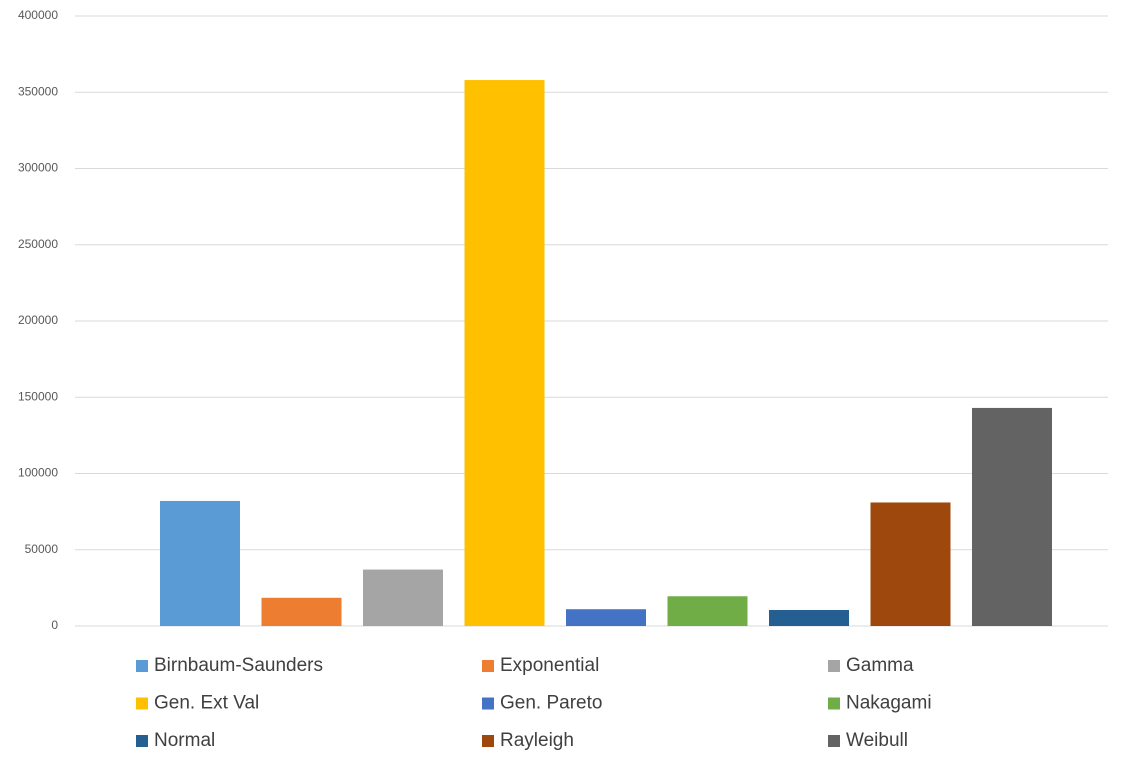 The image size is (1136, 757). Describe the element at coordinates (38, 91) in the screenshot. I see `y-tick-label: 350000` at that location.